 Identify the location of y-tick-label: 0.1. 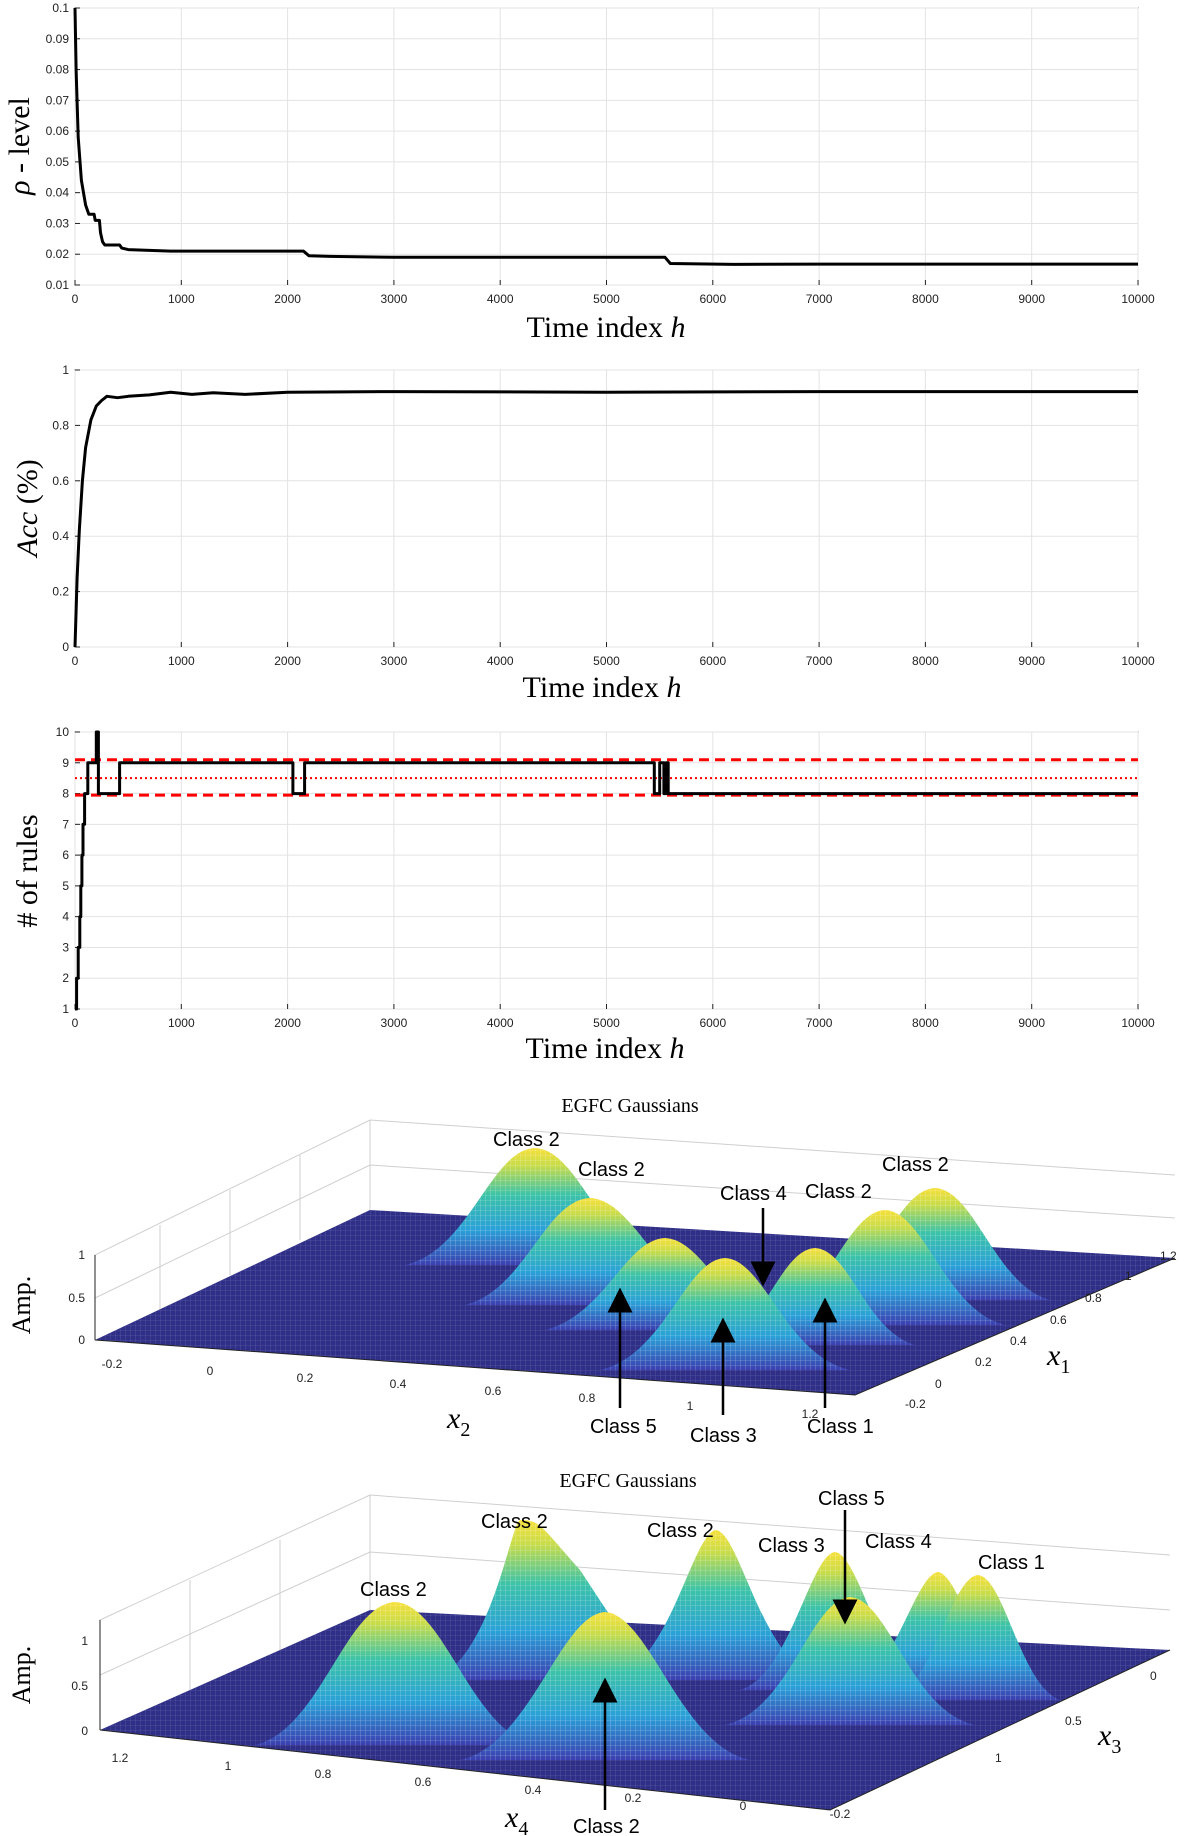
(60, 8).